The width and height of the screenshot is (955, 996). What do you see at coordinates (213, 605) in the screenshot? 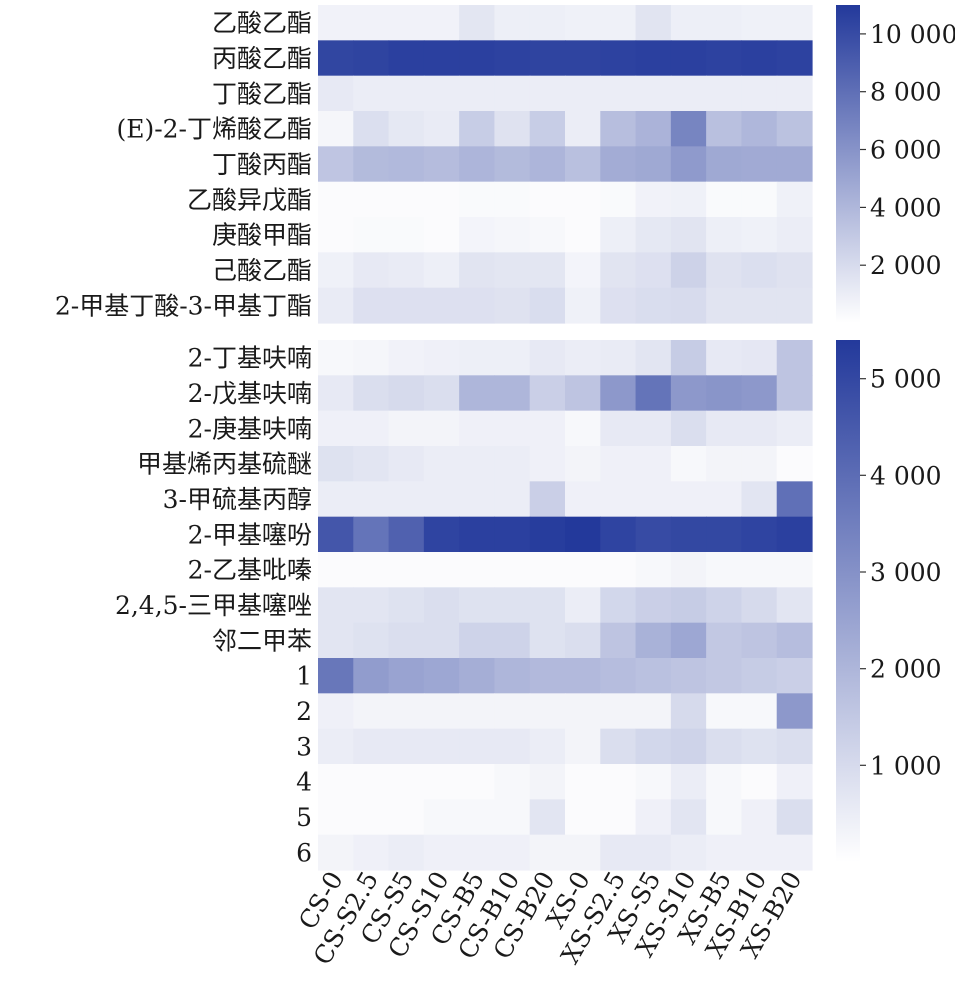
I see `y-tick-label: 2,4,5-三甲基噻唑` at bounding box center [213, 605].